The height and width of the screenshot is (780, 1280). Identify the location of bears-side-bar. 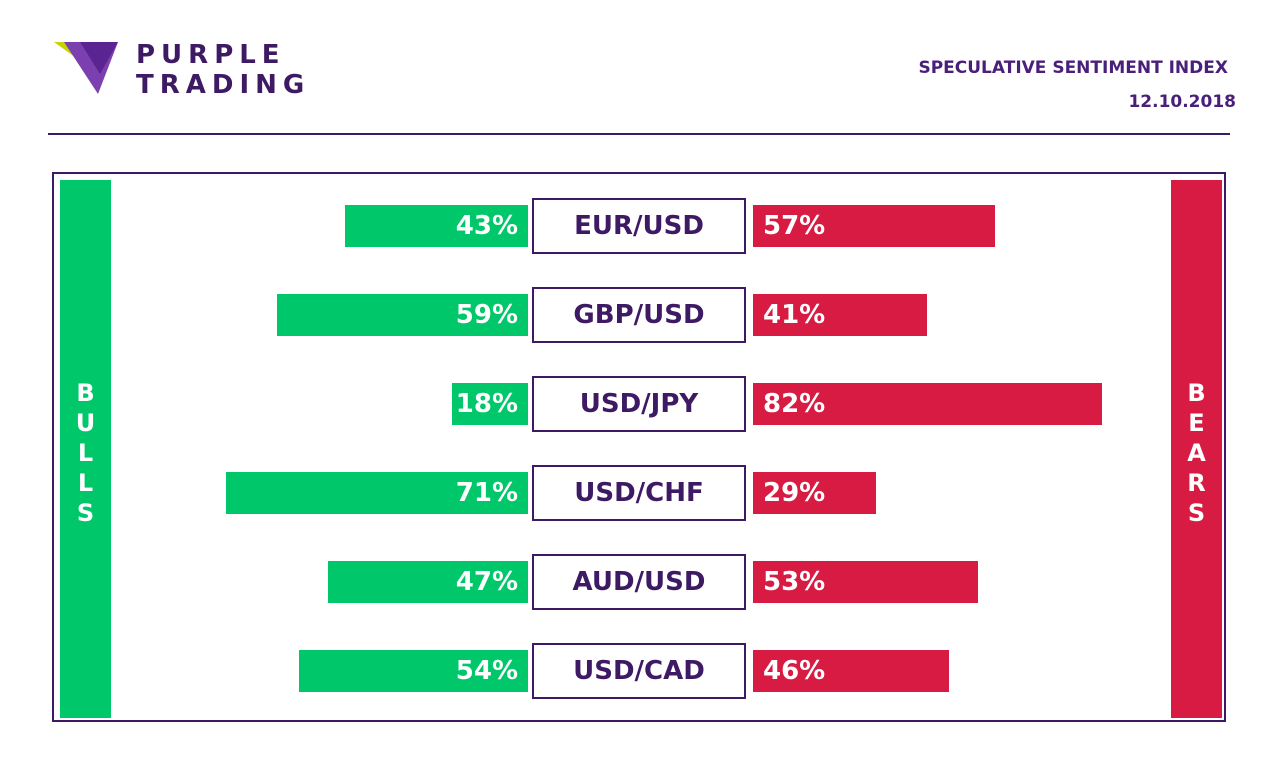
(1196, 449).